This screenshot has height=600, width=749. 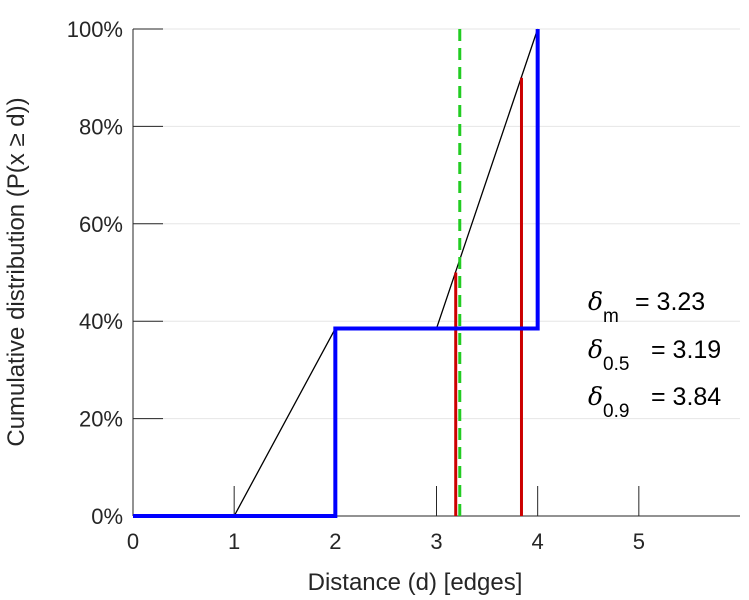 What do you see at coordinates (133, 541) in the screenshot?
I see `x-tick-label: 0` at bounding box center [133, 541].